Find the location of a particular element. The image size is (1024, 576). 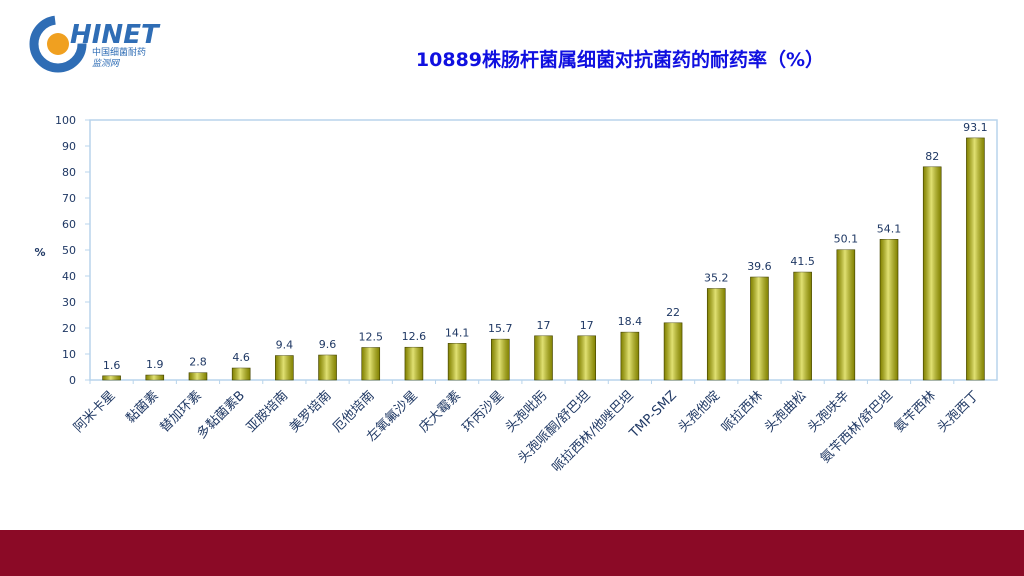

value-label: 1.6 is located at coordinates (112, 365).